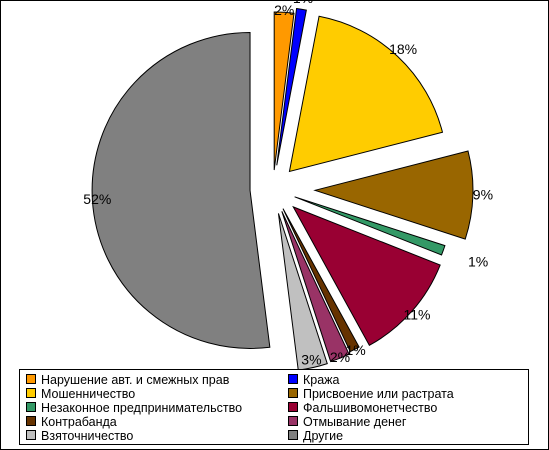  I want to click on legend-item: Взяточничество, so click(79, 436).